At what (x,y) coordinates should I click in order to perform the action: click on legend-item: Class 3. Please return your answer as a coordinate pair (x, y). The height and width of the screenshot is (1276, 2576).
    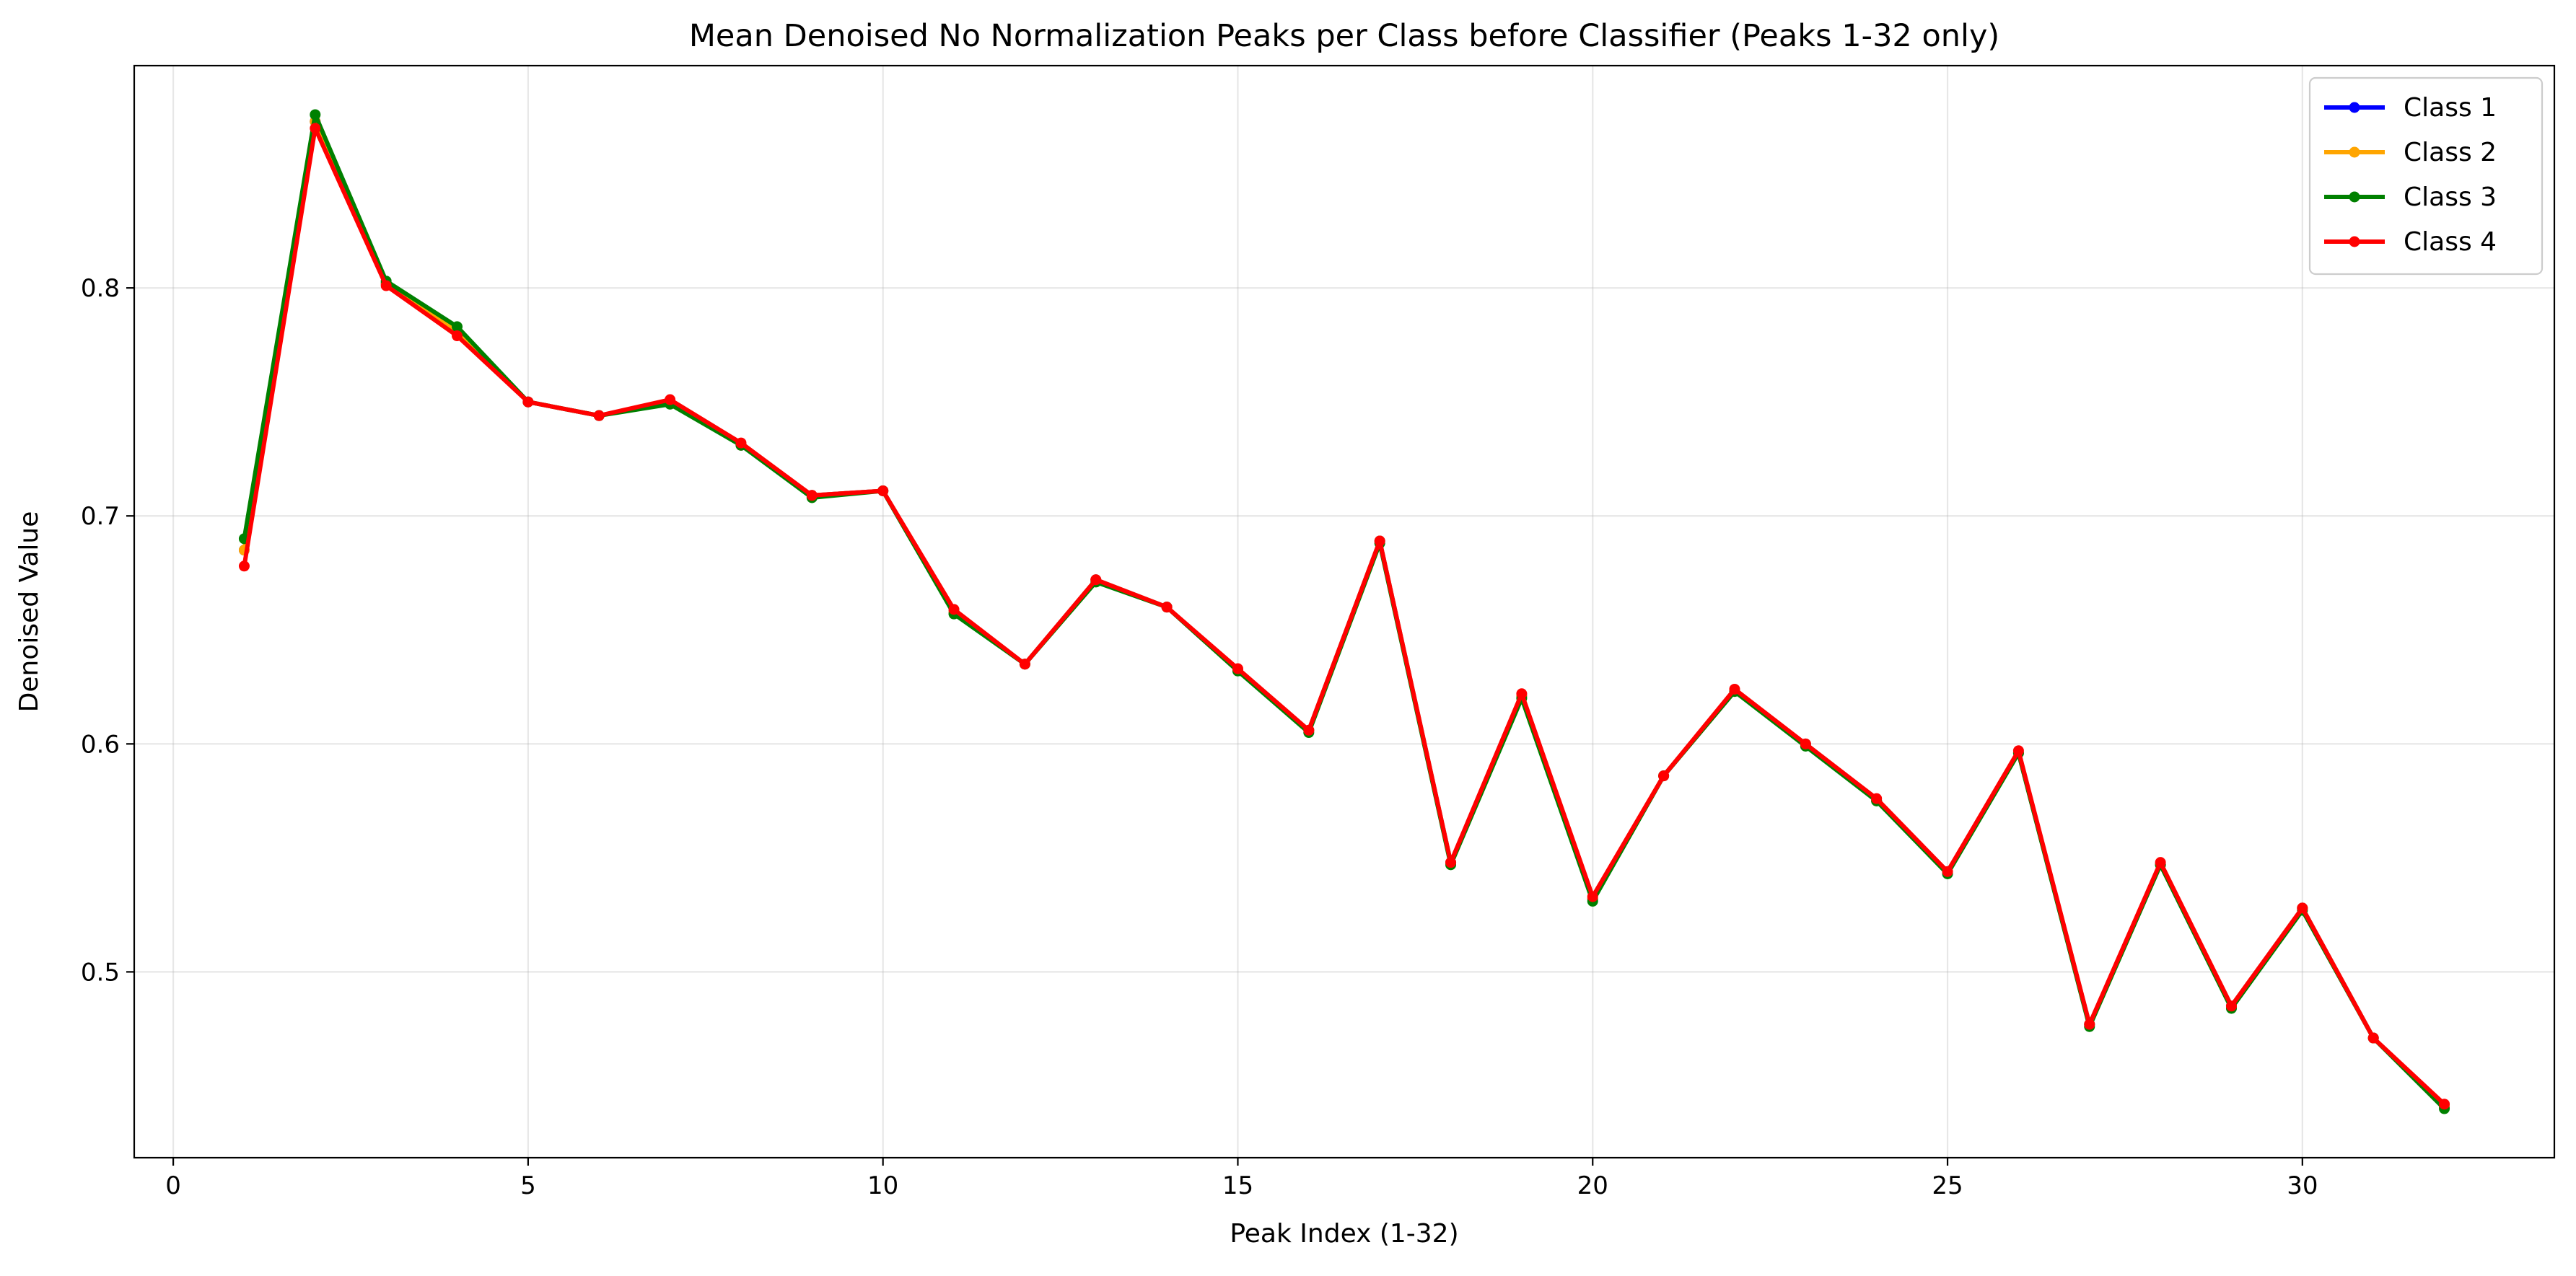
    Looking at the image, I should click on (2410, 197).